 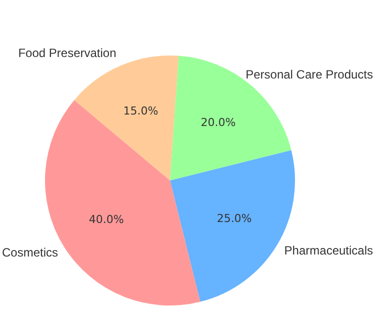 I want to click on slice-label: Food Preservation, so click(x=67, y=53).